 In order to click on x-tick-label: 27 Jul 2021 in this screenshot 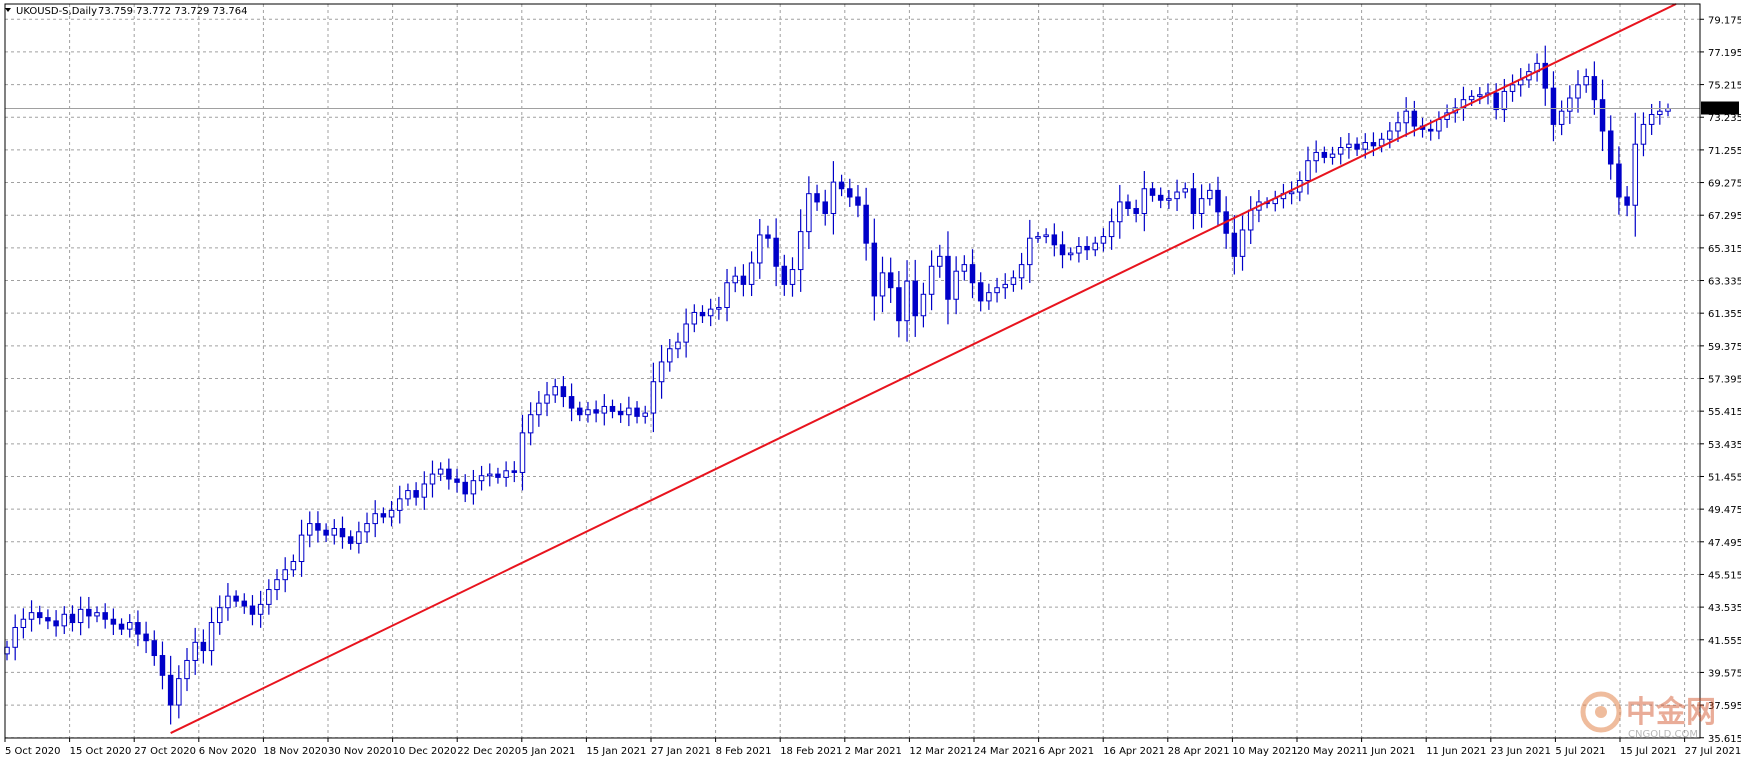, I will do `click(1713, 751)`.